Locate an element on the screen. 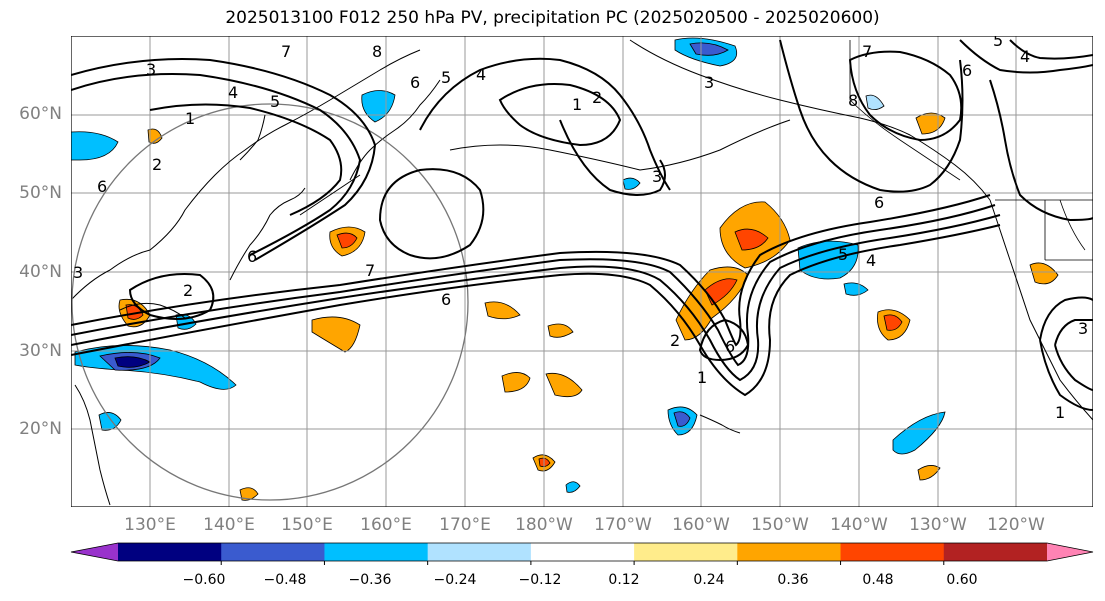  pv-contour-hawaii-low is located at coordinates (724, 340).